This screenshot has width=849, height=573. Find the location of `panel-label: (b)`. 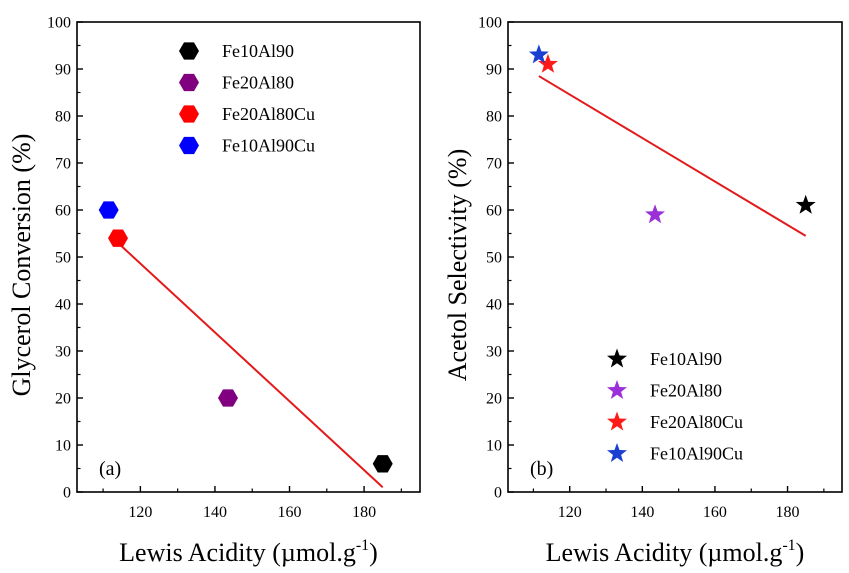

panel-label: (b) is located at coordinates (541, 469).